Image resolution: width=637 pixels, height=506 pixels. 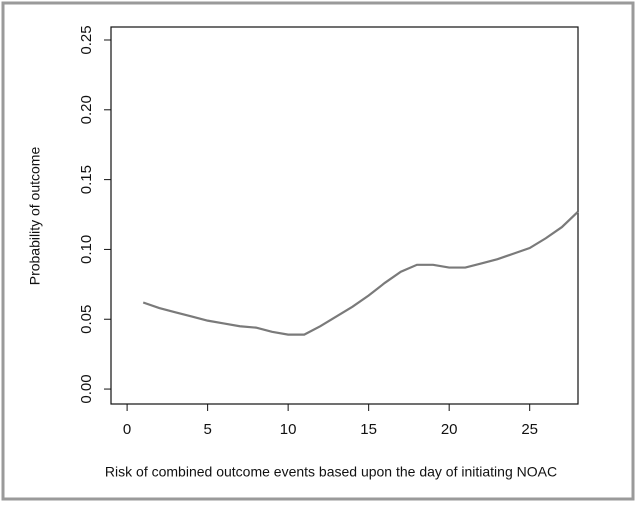 I want to click on y-tick-label: 0.20, so click(x=86, y=109).